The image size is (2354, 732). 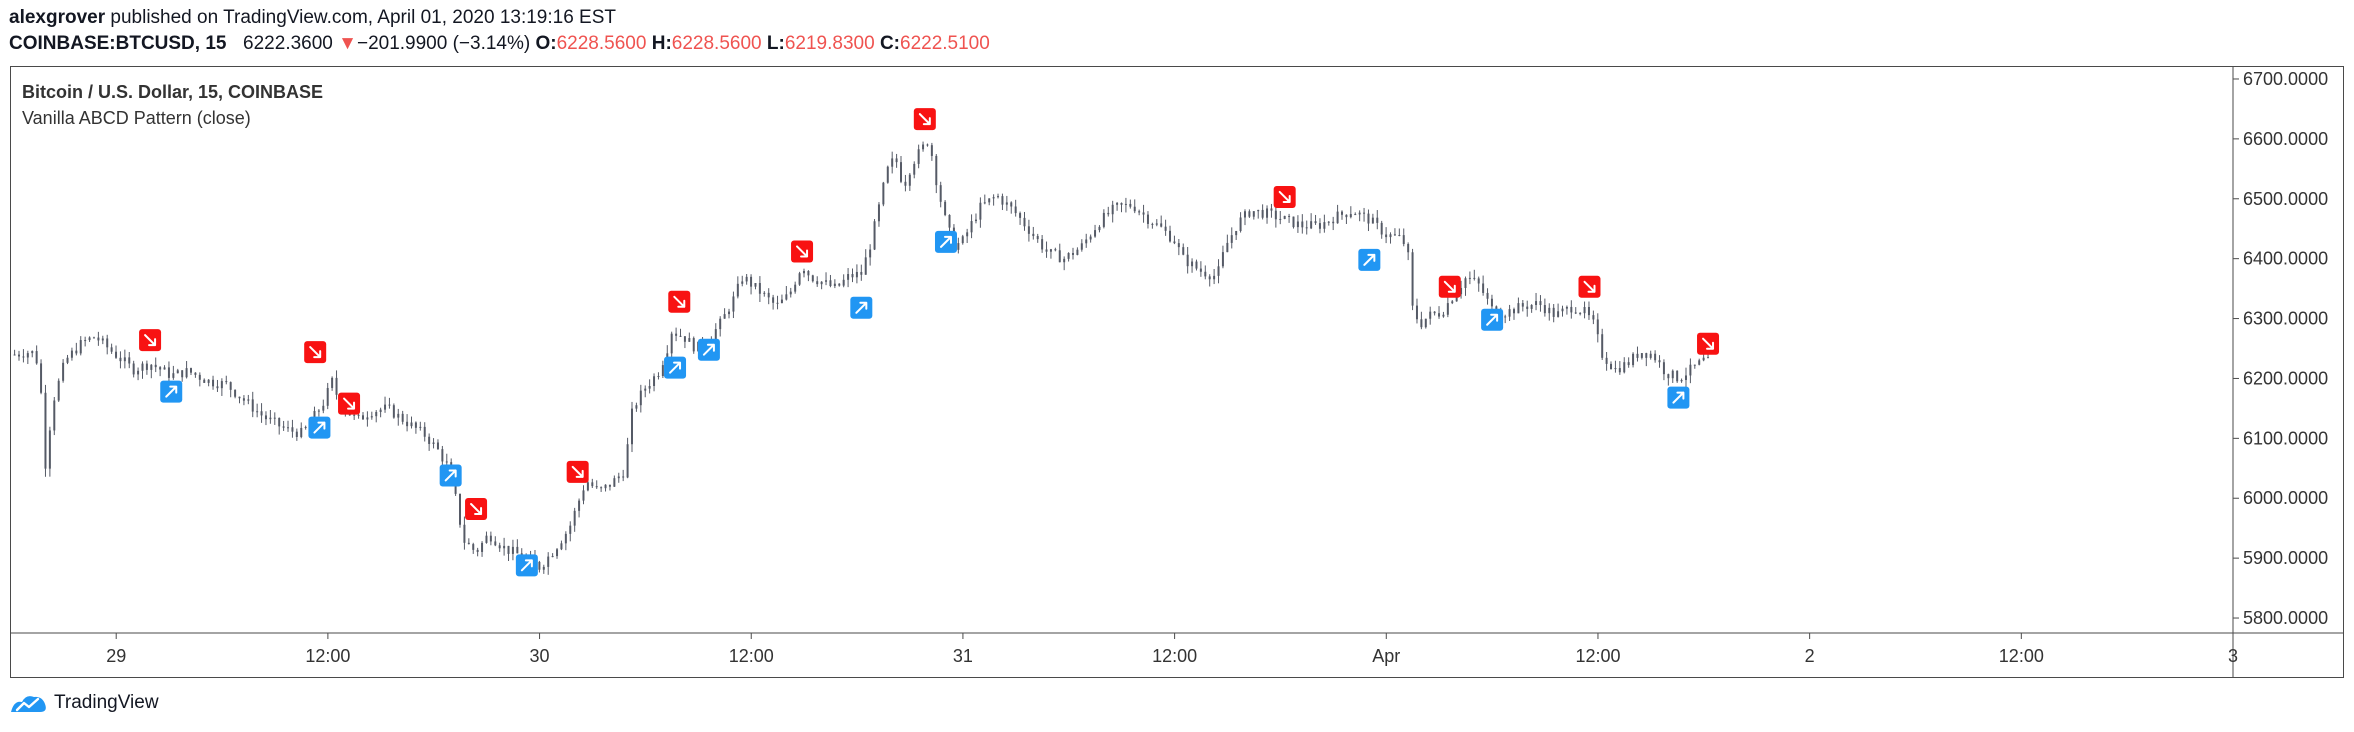 What do you see at coordinates (136, 118) in the screenshot?
I see `legend-indicator: Vanilla ABCD Pattern (close)` at bounding box center [136, 118].